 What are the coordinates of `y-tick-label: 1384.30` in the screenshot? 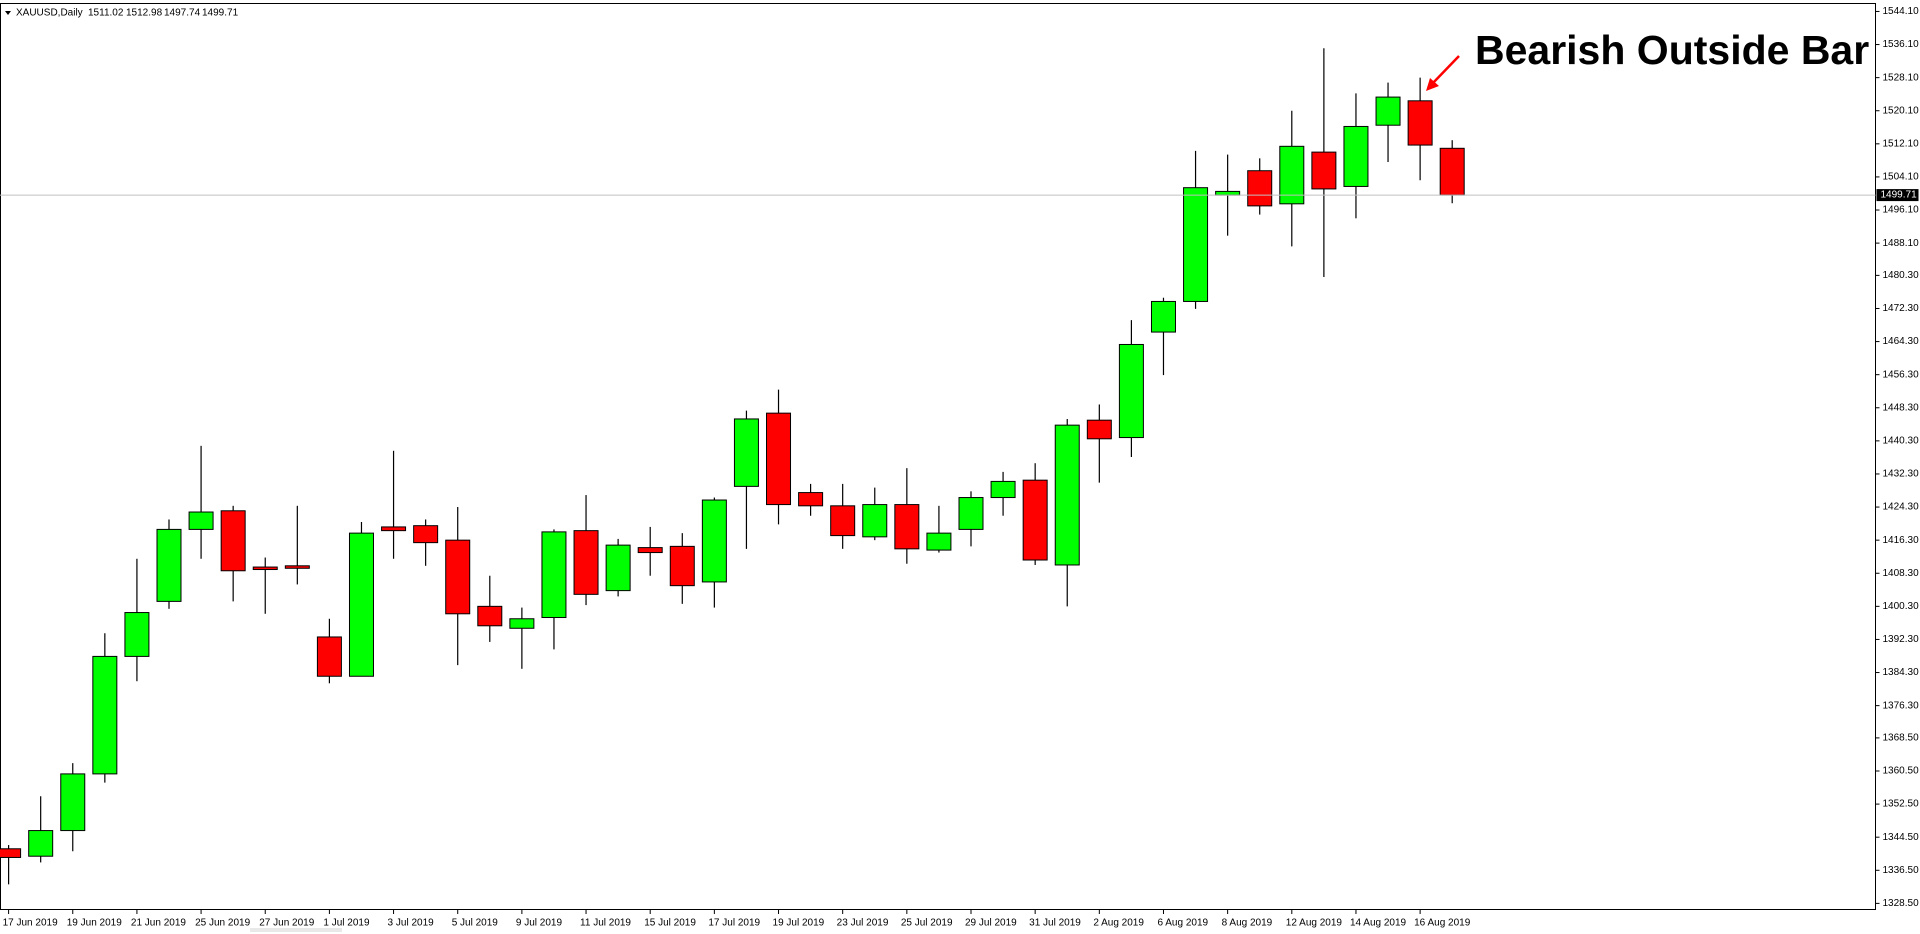 It's located at (1901, 672).